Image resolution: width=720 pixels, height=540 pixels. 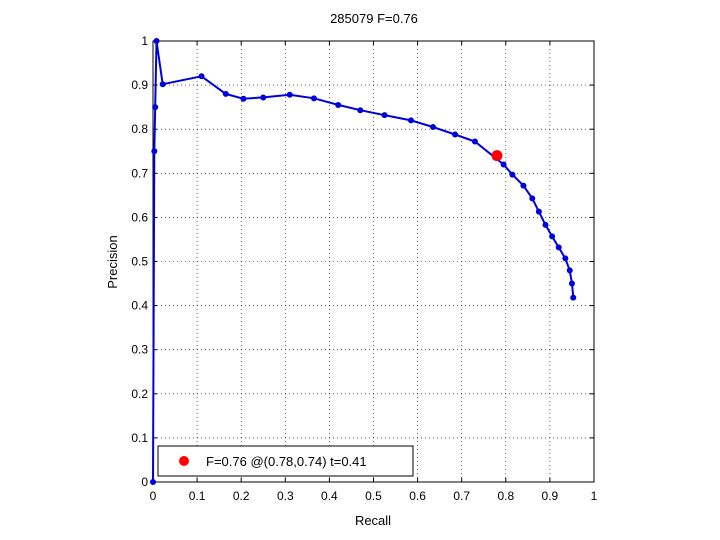 What do you see at coordinates (112, 261) in the screenshot?
I see `y-axis-label: Precision` at bounding box center [112, 261].